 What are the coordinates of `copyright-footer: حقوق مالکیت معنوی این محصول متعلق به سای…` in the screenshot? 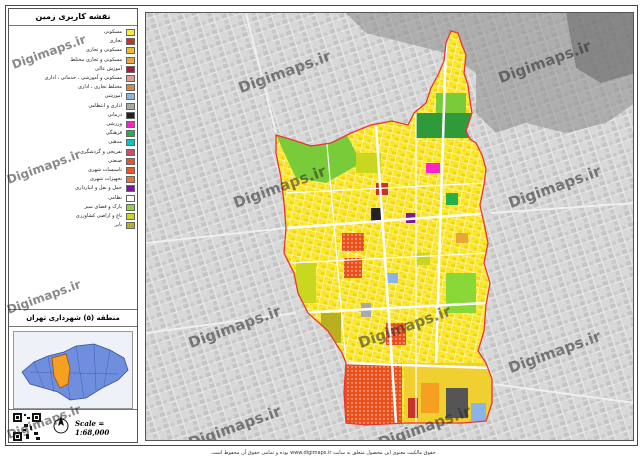 It's located at (323, 453).